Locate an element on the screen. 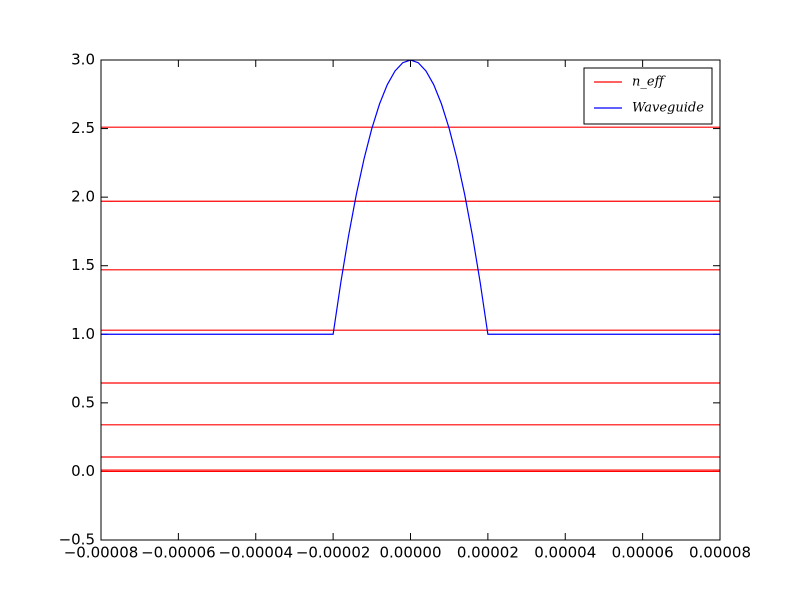  legend: n_eff Waveguide is located at coordinates (648, 96).